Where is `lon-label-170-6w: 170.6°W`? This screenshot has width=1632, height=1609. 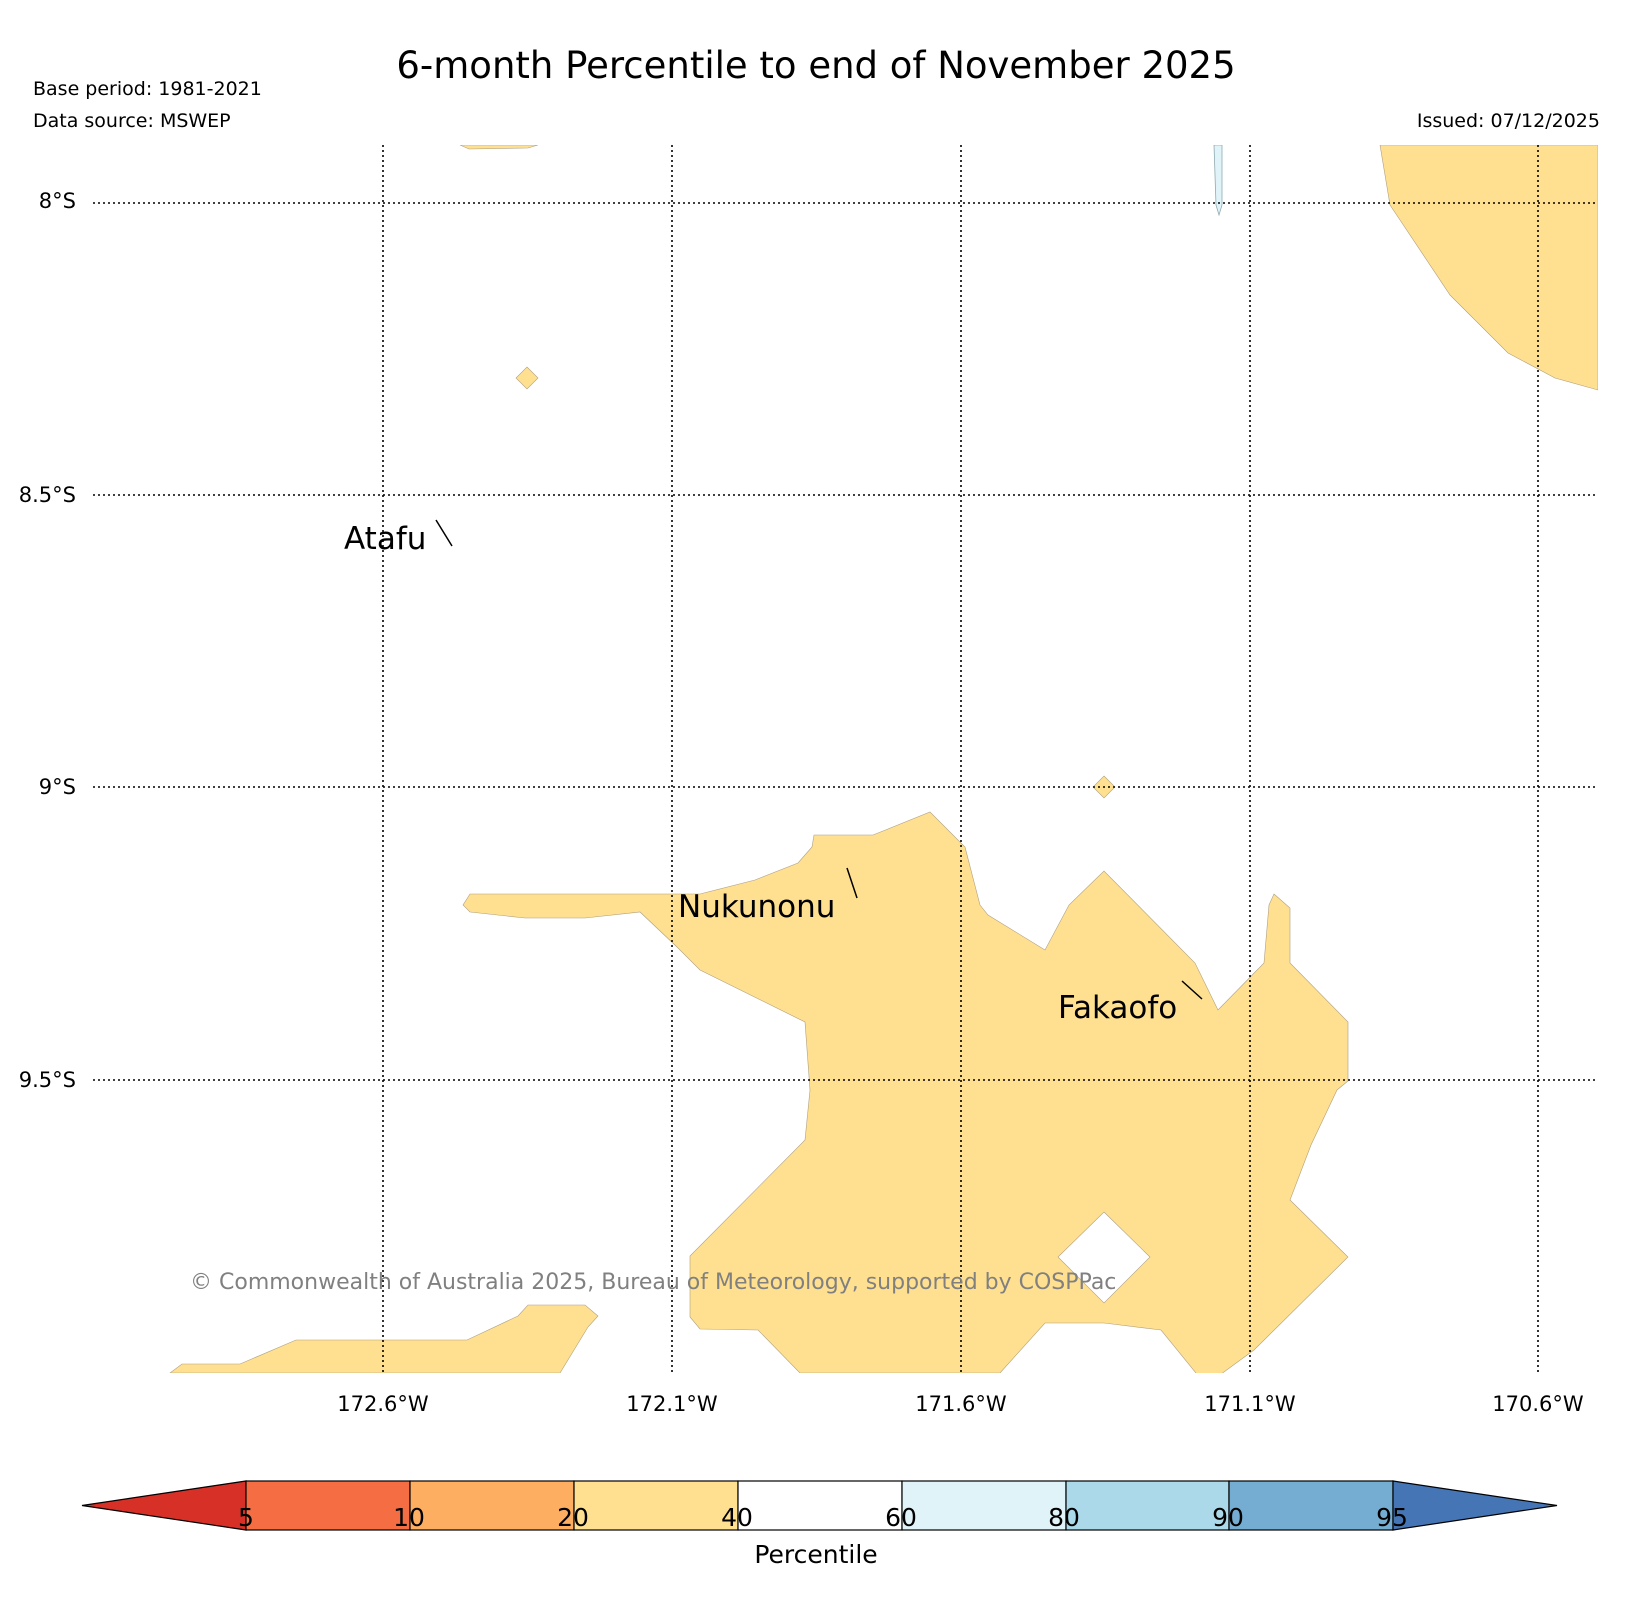 lon-label-170-6w: 170.6°W is located at coordinates (1538, 1404).